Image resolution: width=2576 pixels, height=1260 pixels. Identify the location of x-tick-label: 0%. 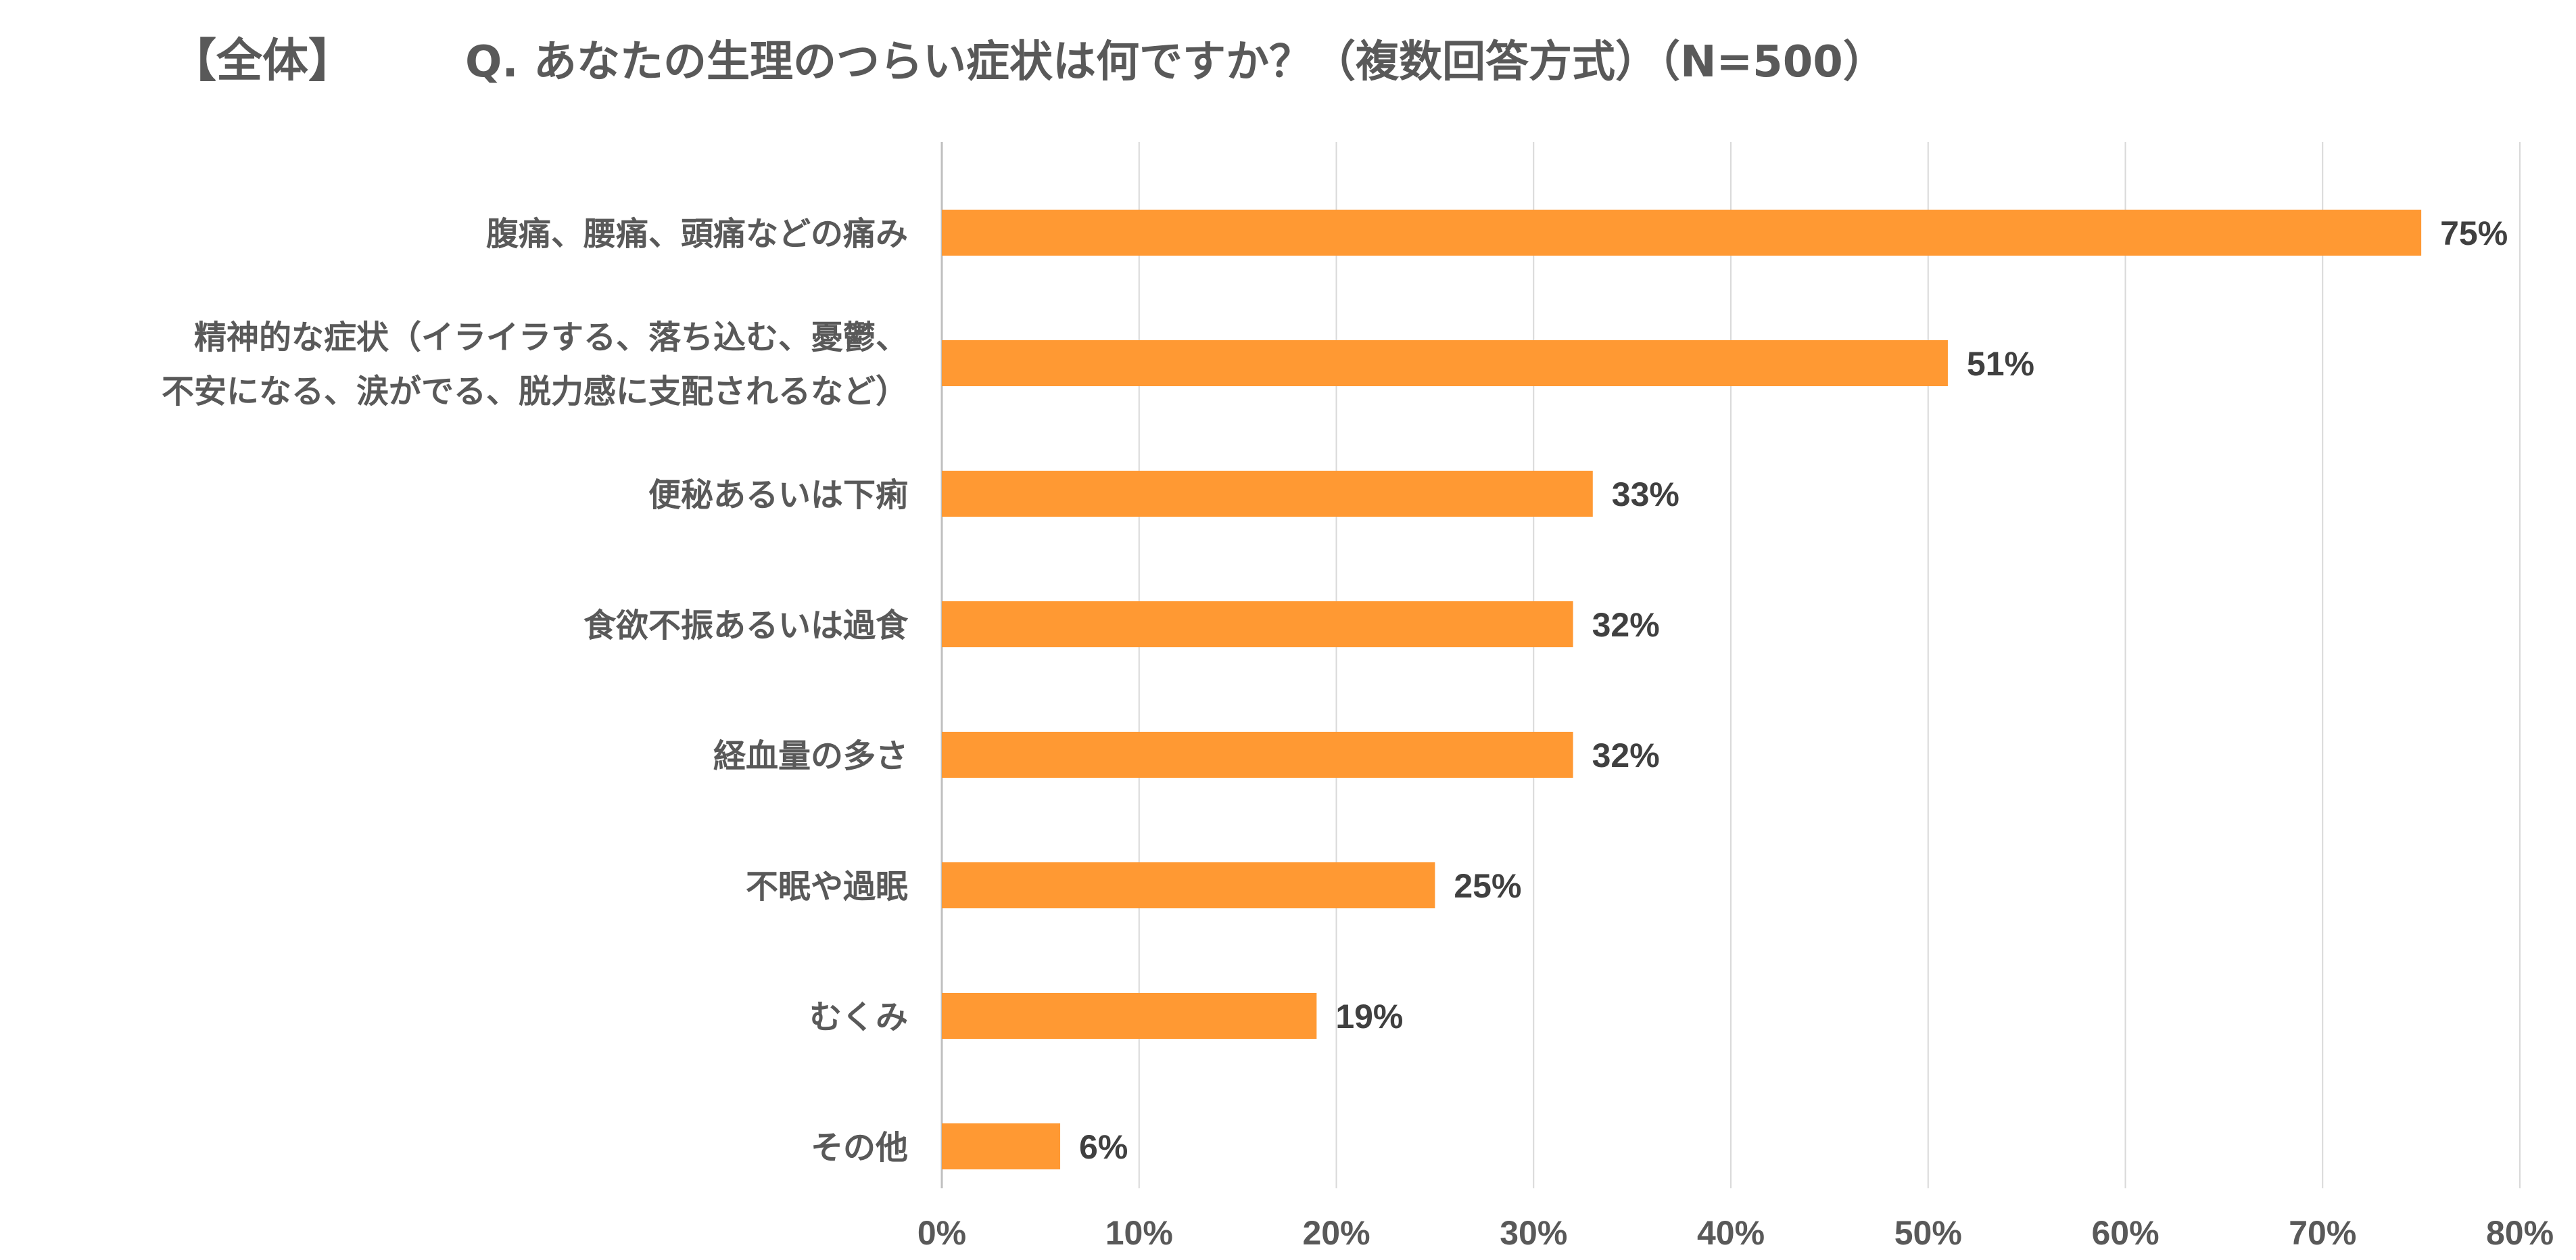
(941, 1233).